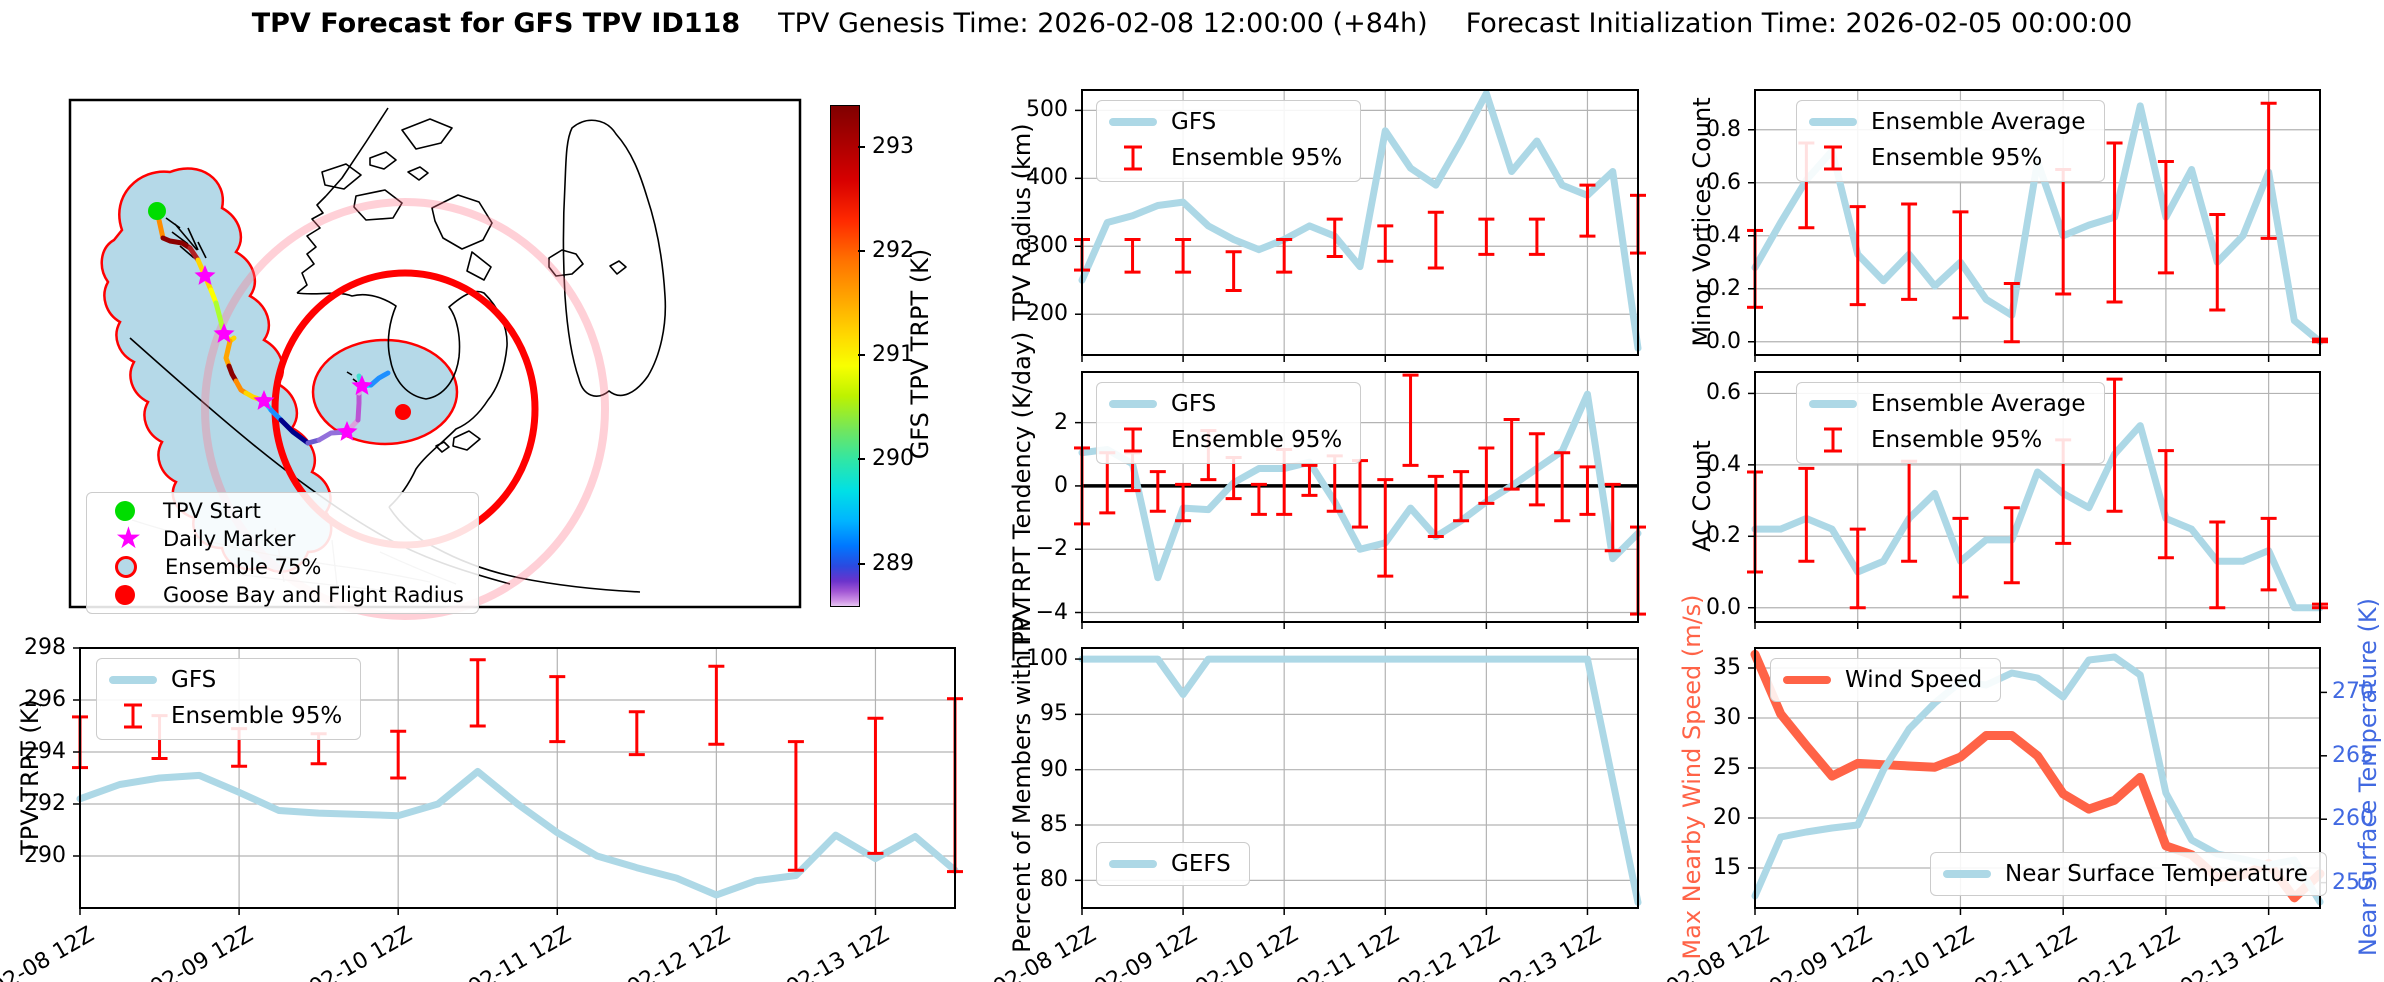 The height and width of the screenshot is (982, 2384). What do you see at coordinates (125, 595) in the screenshot?
I see `goose-bay-marker-icon` at bounding box center [125, 595].